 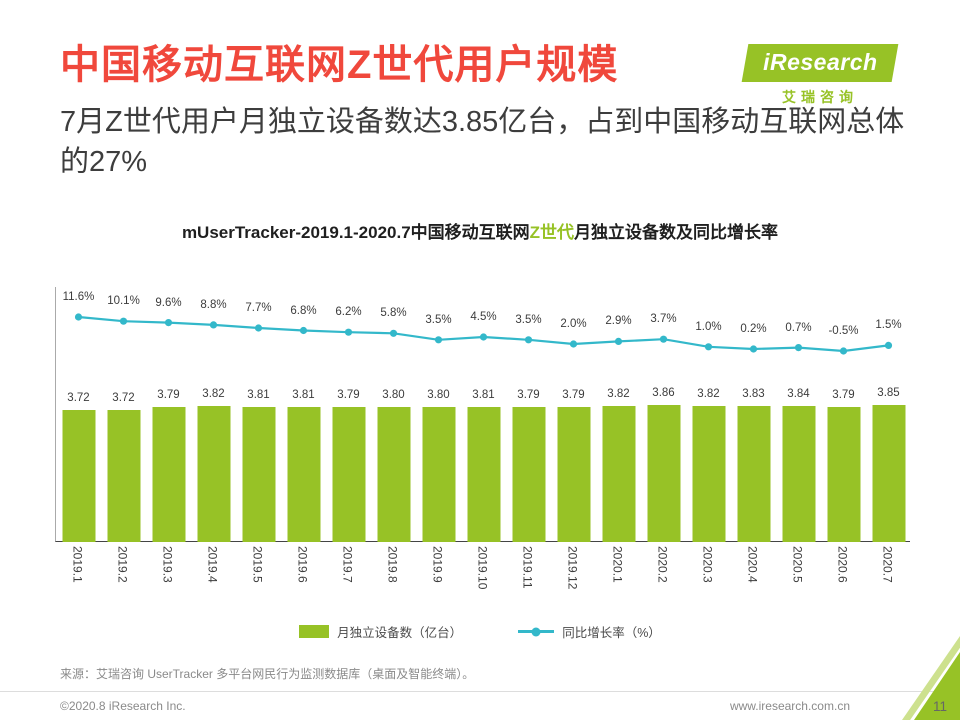 I want to click on growth-rate-value-label: 2.0%, so click(x=573, y=324).